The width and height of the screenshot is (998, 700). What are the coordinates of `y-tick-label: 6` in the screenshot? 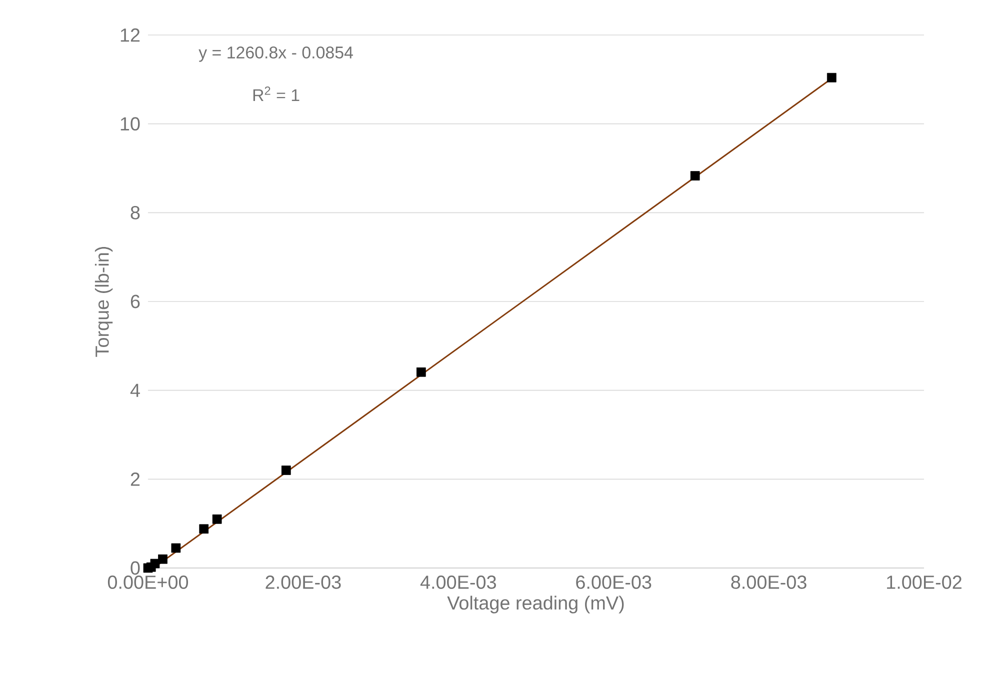 It's located at (135, 301).